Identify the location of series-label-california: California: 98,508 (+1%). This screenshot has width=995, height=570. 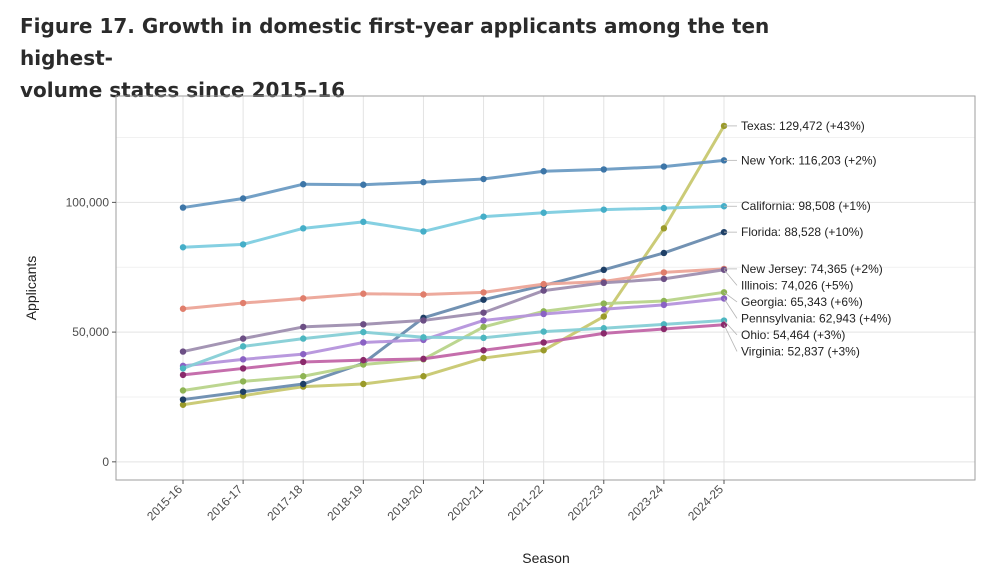
(806, 206).